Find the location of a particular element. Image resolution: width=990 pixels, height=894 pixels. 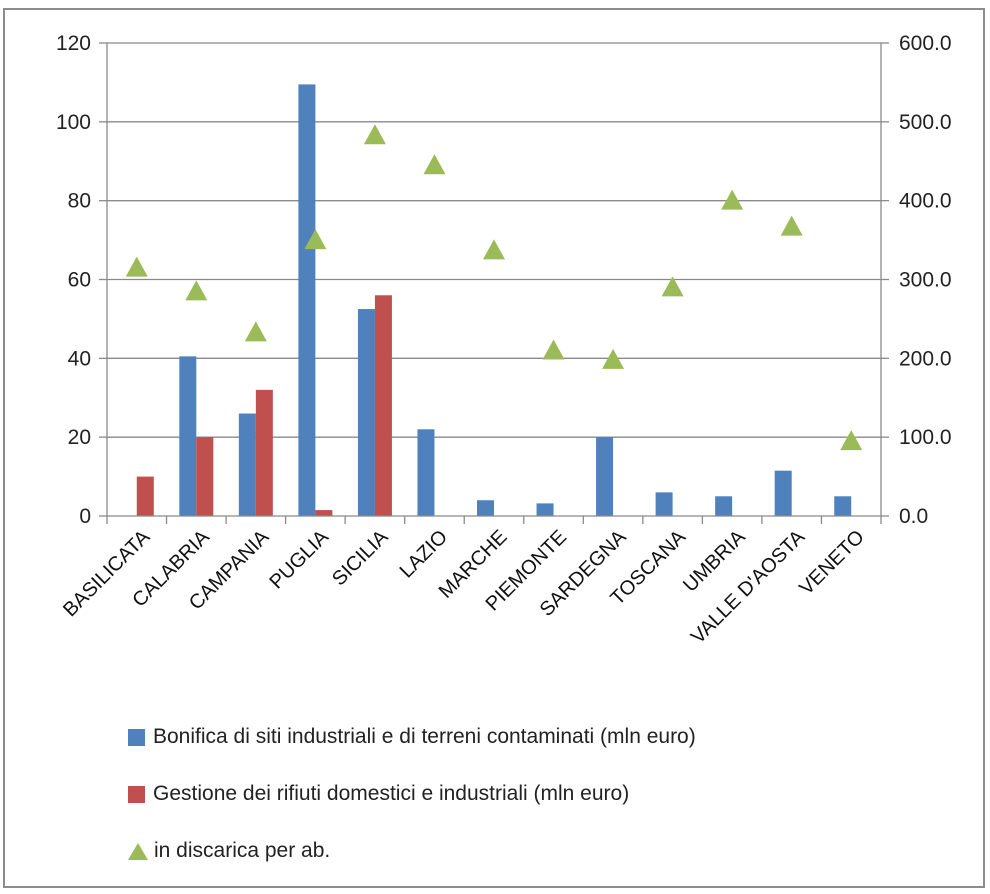

y-left-tick-label: 120 is located at coordinates (73, 43).